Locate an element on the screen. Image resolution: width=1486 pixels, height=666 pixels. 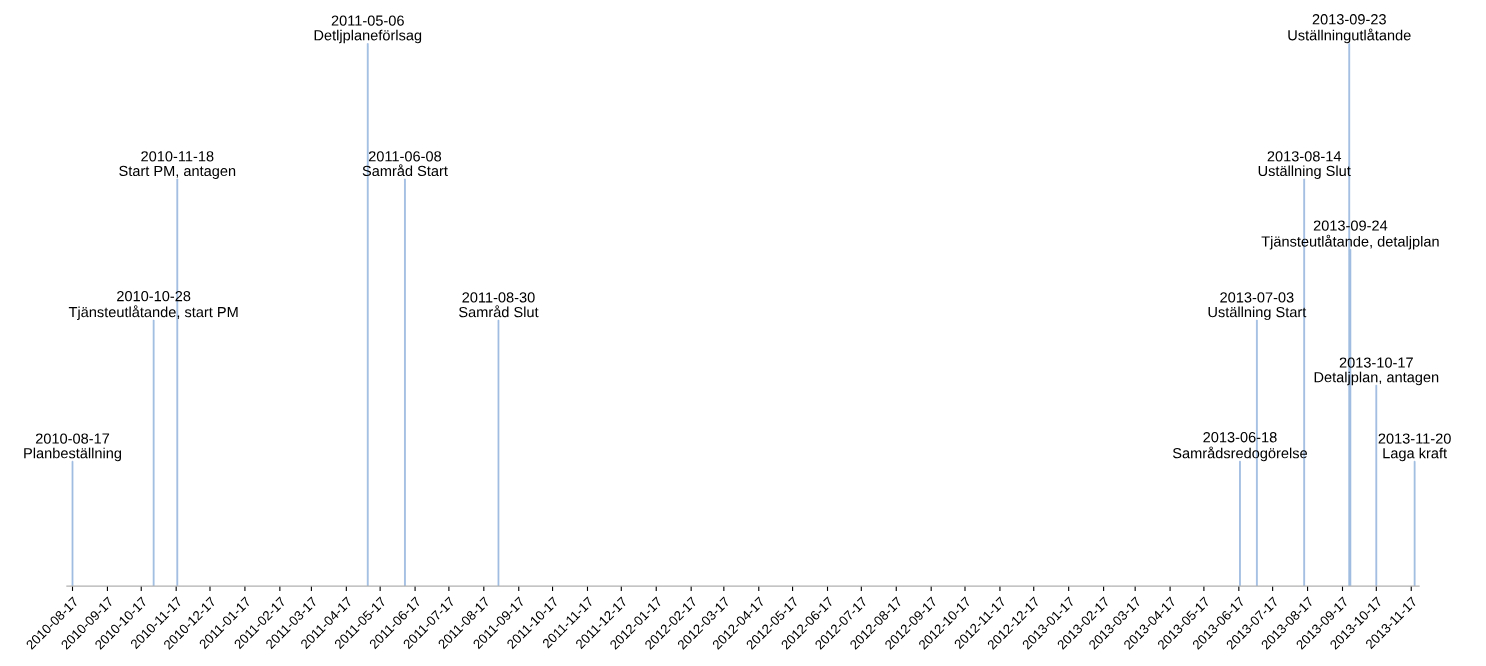
annotation: 2013-10-17 Detaljplan, antagen is located at coordinates (1376, 371).